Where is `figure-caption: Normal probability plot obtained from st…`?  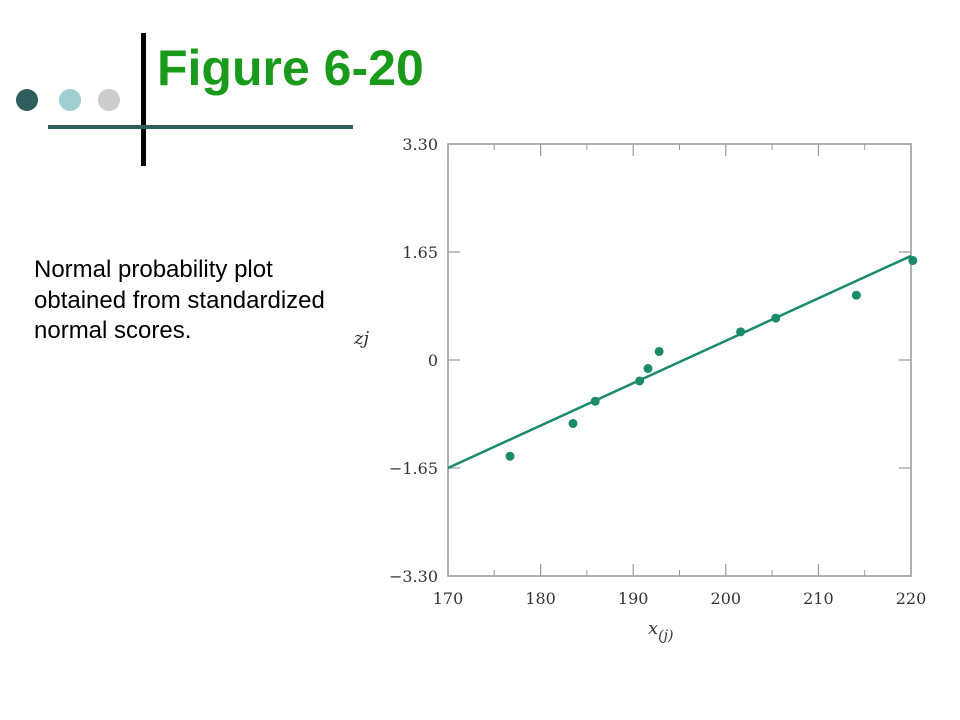 figure-caption: Normal probability plot obtained from st… is located at coordinates (179, 300).